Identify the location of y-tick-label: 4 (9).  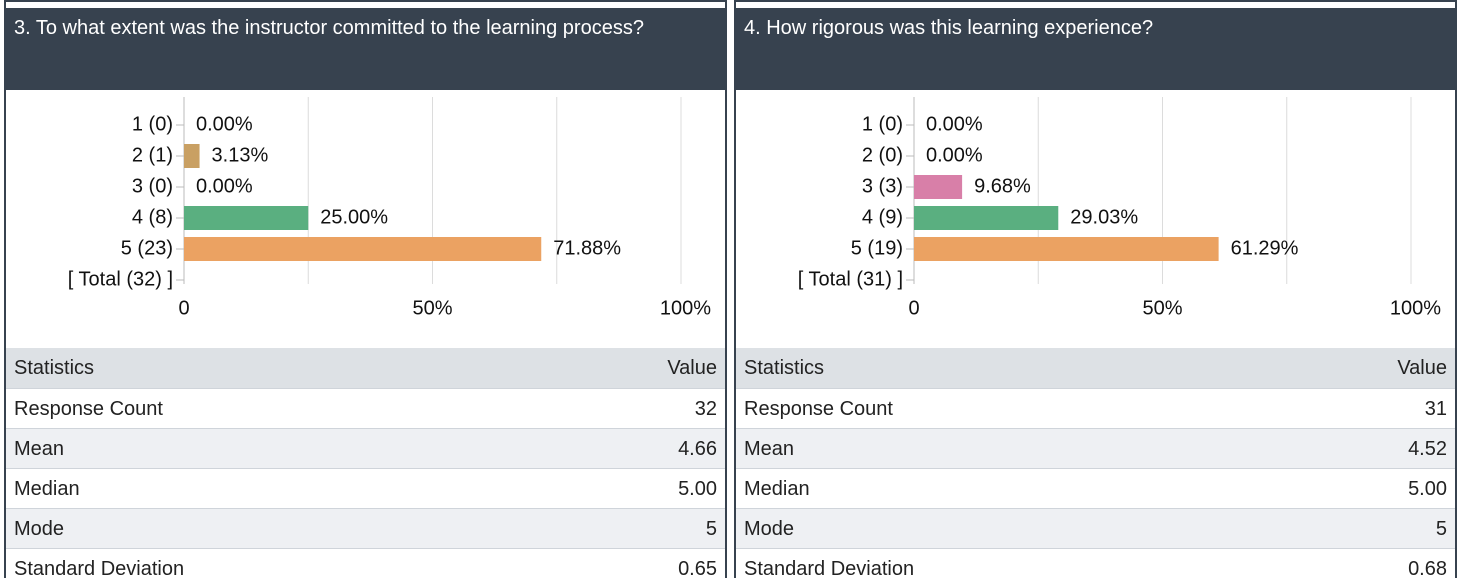
(882, 217).